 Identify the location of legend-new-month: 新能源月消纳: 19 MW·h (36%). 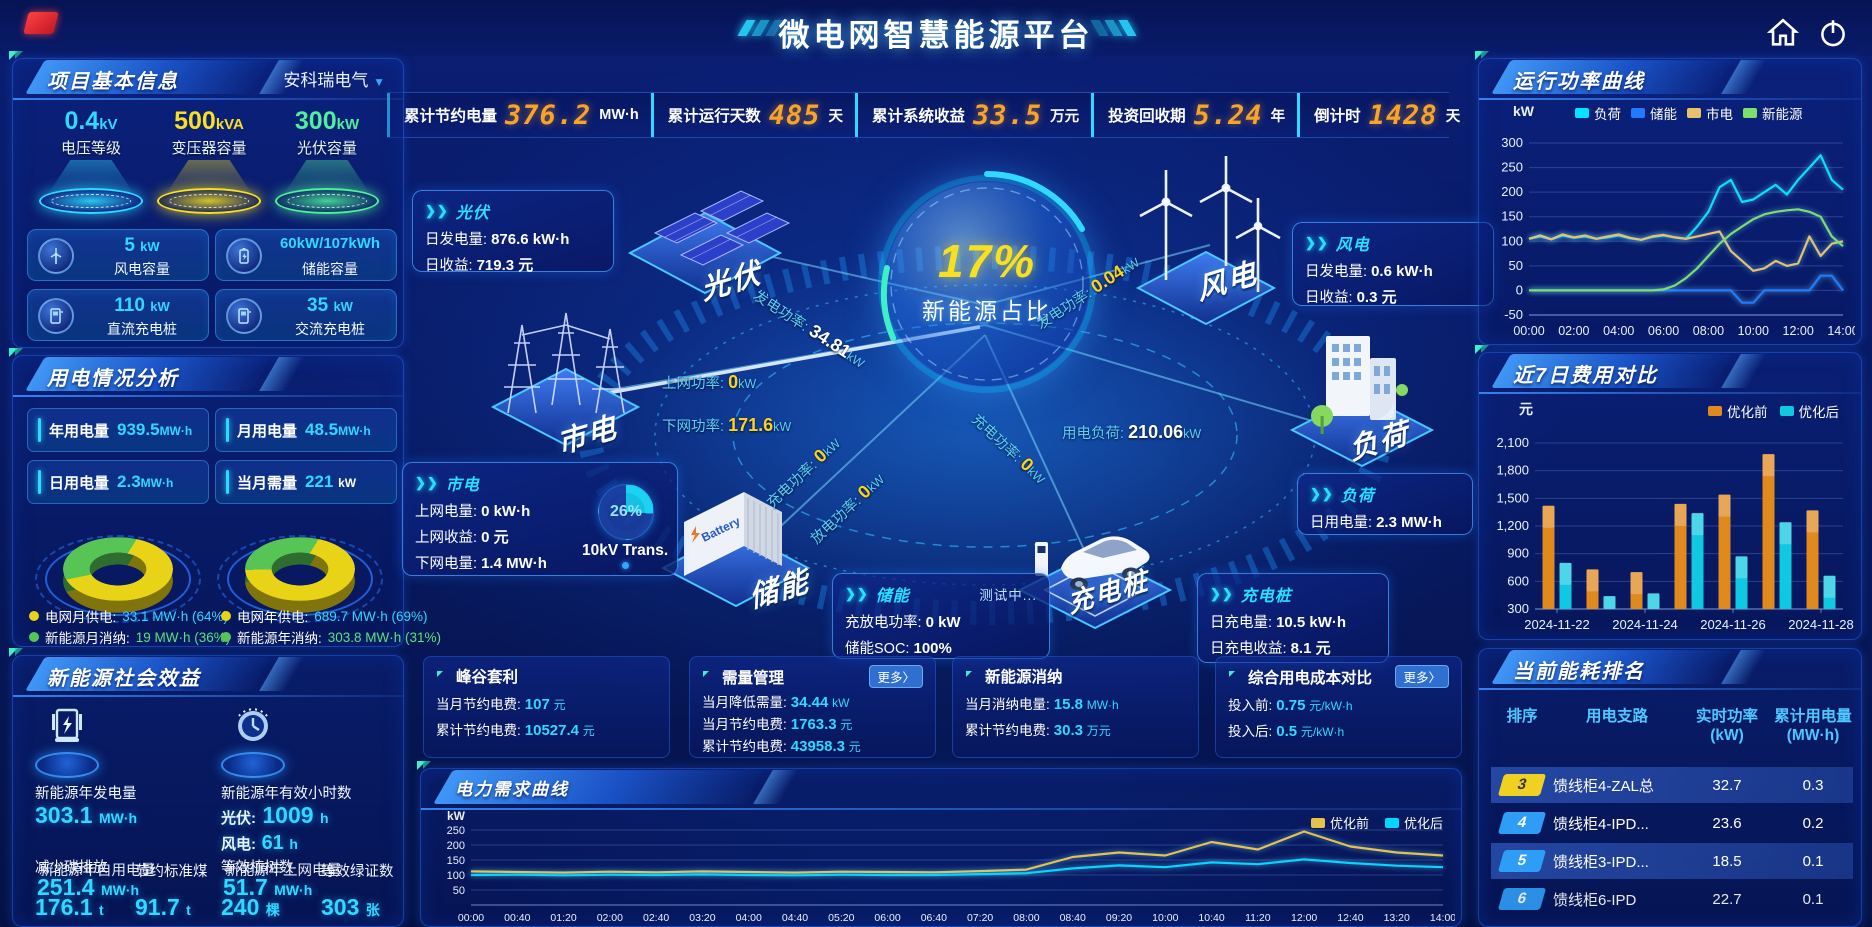
(129, 637).